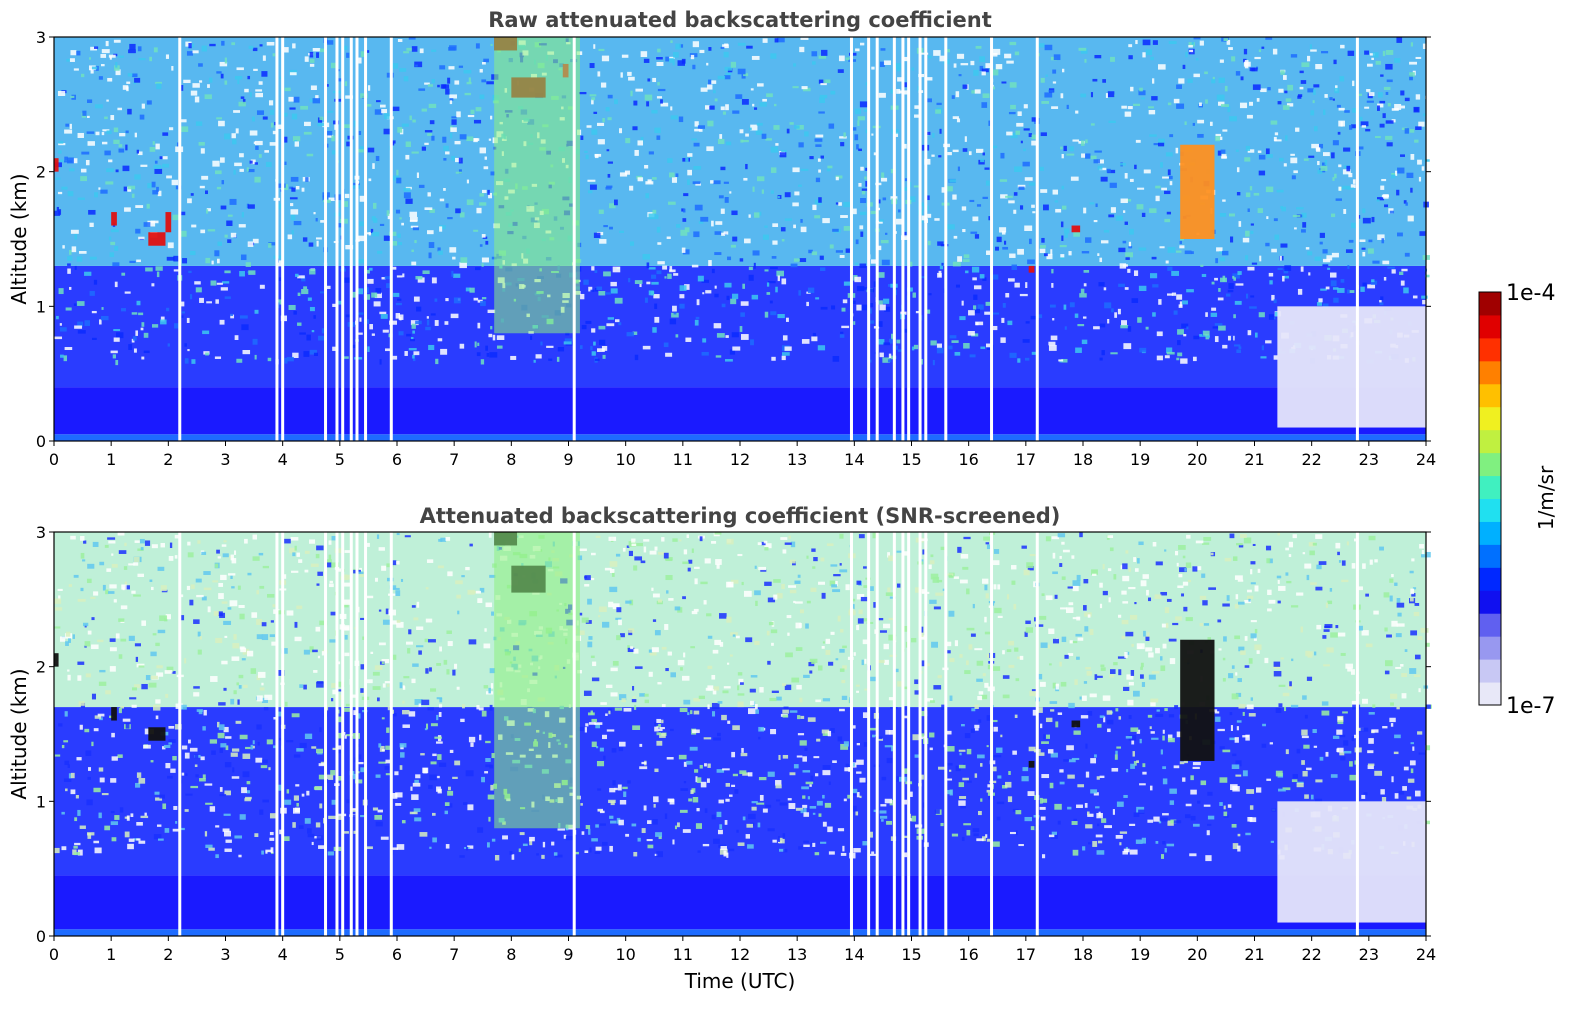  I want to click on feature-elevated-signal-band, so click(537, 680).